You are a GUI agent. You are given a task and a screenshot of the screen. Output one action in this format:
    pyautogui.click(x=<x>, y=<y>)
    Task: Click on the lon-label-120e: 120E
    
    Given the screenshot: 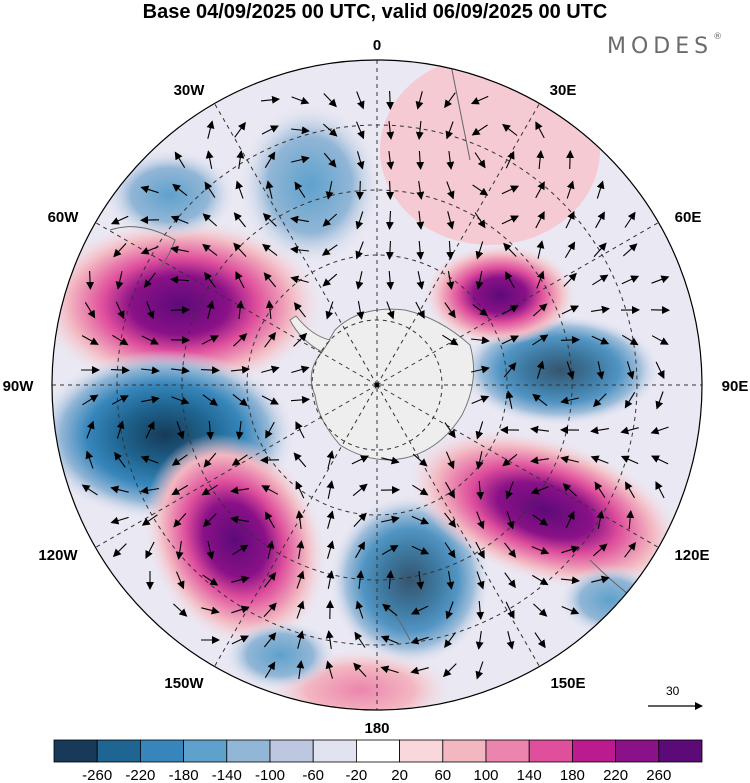 What is the action you would take?
    pyautogui.click(x=691, y=555)
    